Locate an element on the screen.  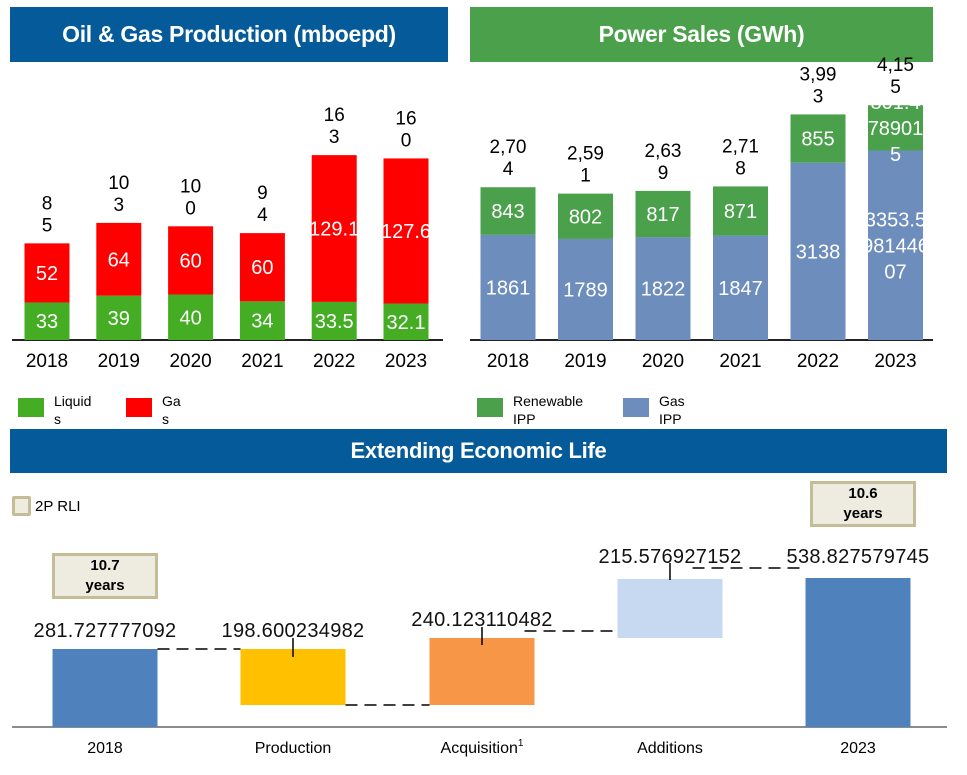
economic-life-title: Extending Economic Life is located at coordinates (478, 451).